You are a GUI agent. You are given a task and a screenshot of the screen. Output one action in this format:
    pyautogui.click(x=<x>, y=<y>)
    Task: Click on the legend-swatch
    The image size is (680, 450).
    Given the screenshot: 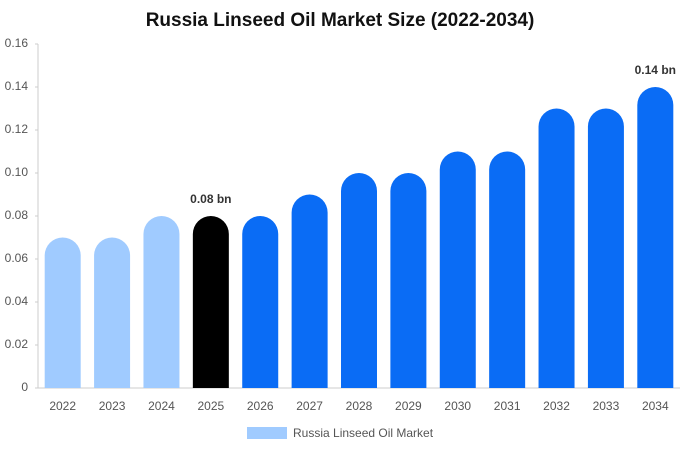 What is the action you would take?
    pyautogui.click(x=267, y=433)
    